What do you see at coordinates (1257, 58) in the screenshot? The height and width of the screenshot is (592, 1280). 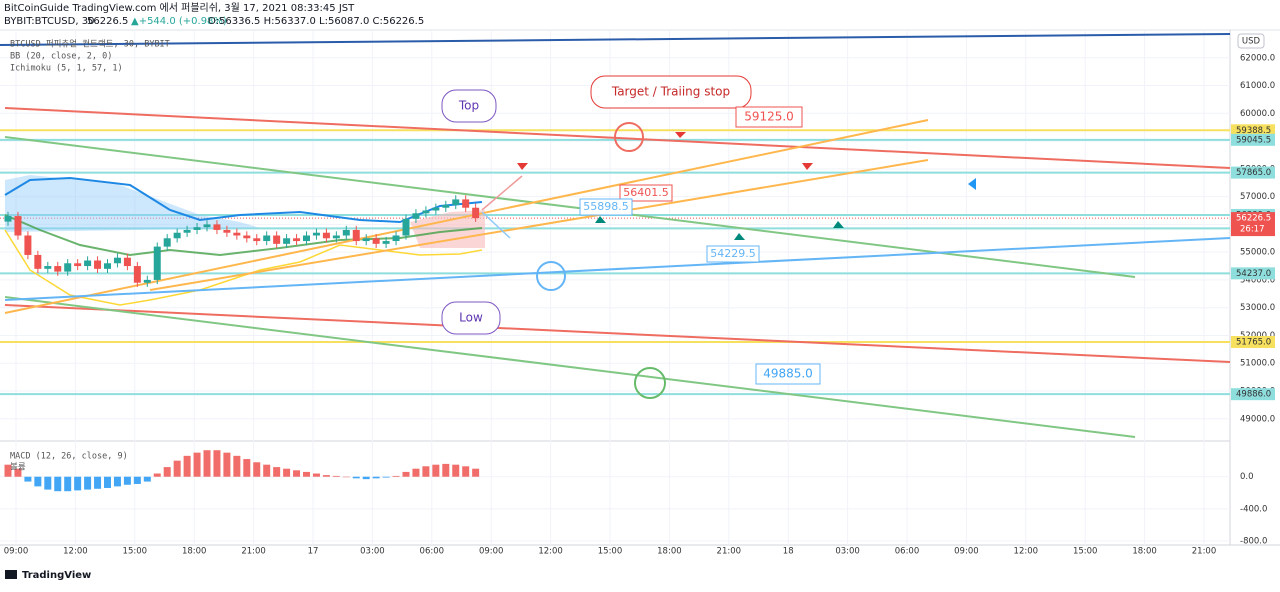 I see `y-tick-label: 62000.0` at bounding box center [1257, 58].